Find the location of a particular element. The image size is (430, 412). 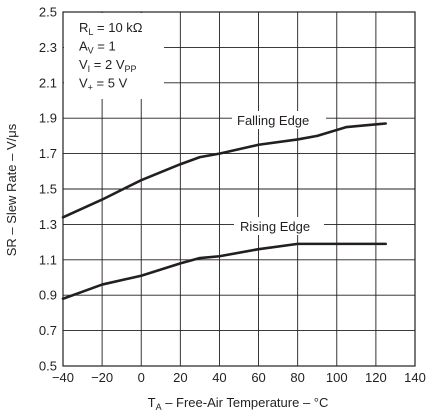

x-axis-label: TA – Free-Air Temperature – °C is located at coordinates (238, 403).